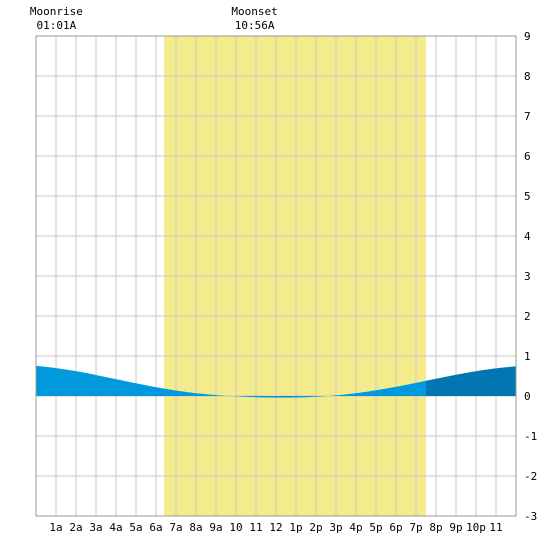 This screenshot has height=550, width=550. What do you see at coordinates (530, 436) in the screenshot?
I see `y-tick-label: -1` at bounding box center [530, 436].